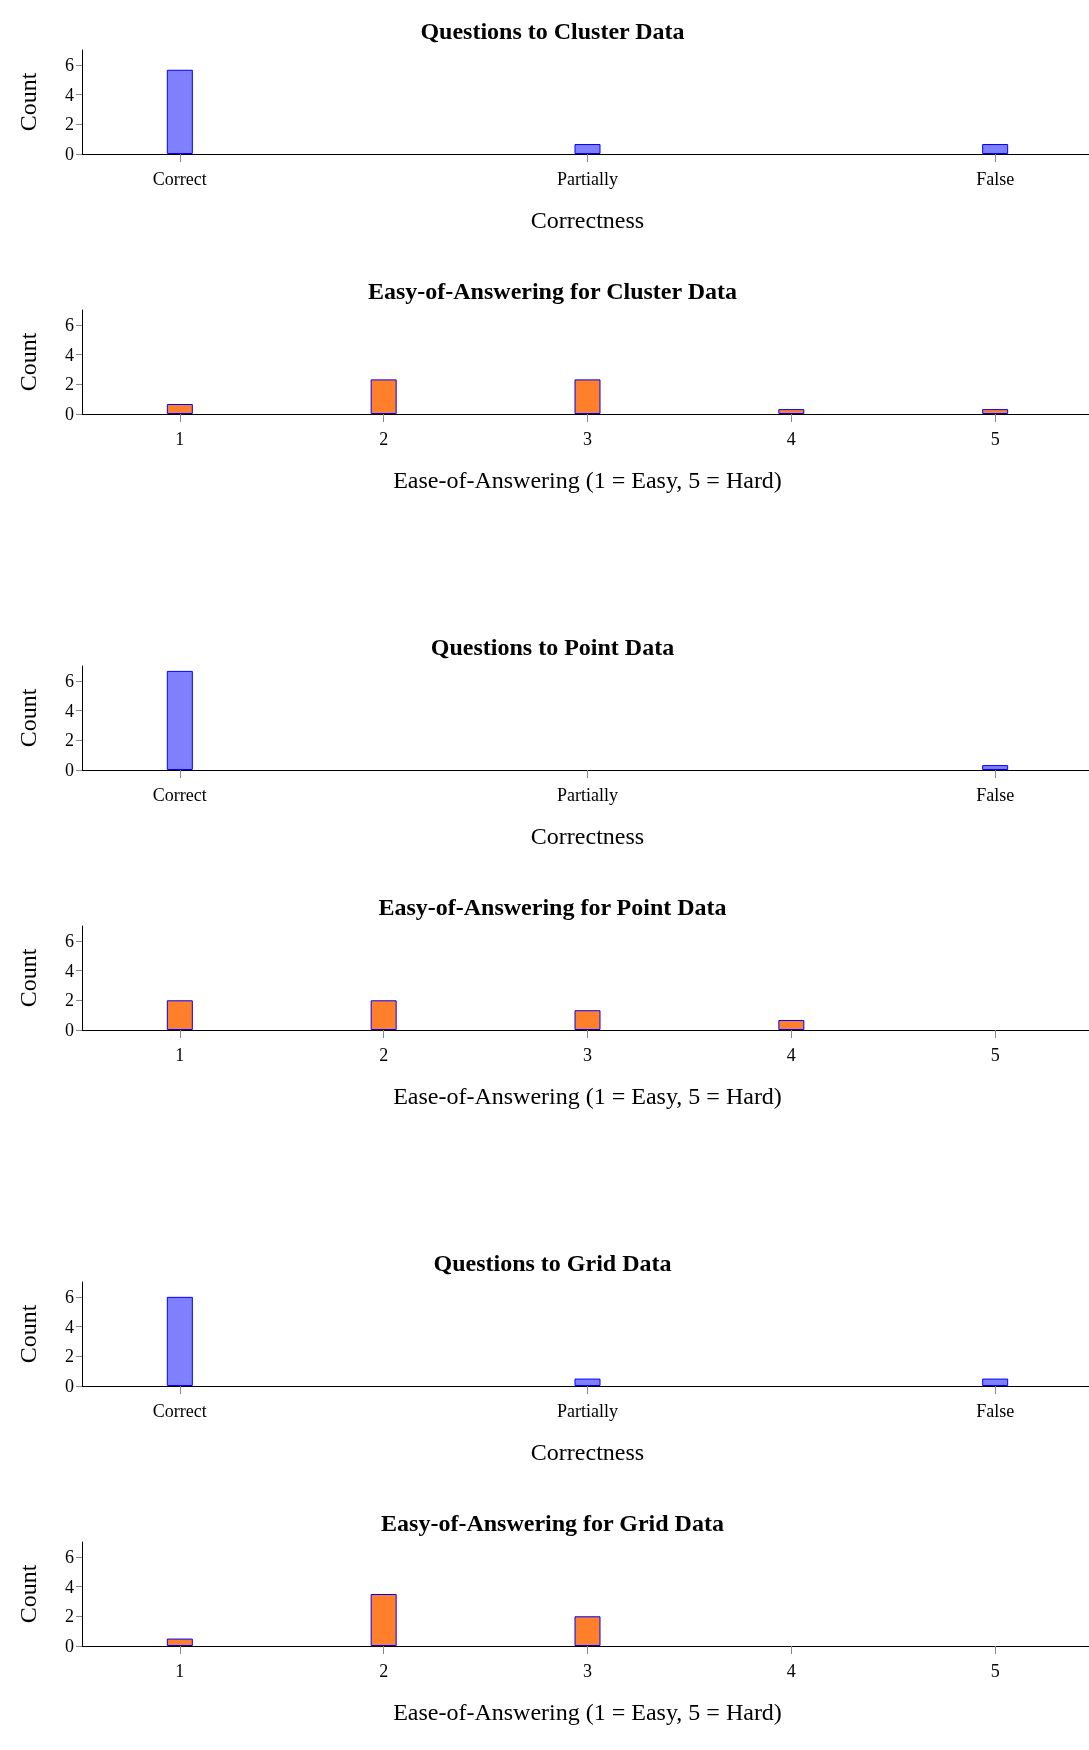 The image size is (1089, 1750). I want to click on chart-title: Easy-of-Answering for Point Data, so click(552, 907).